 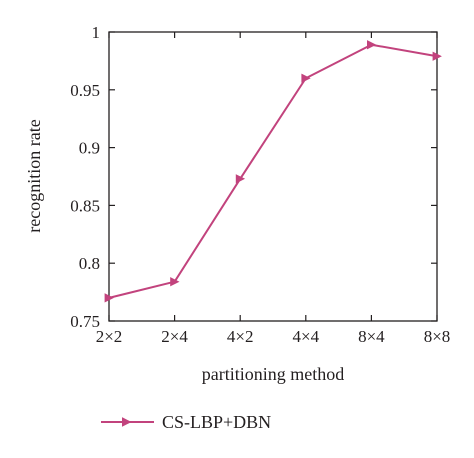 I want to click on x-axis-title: partitioning method, so click(x=273, y=374).